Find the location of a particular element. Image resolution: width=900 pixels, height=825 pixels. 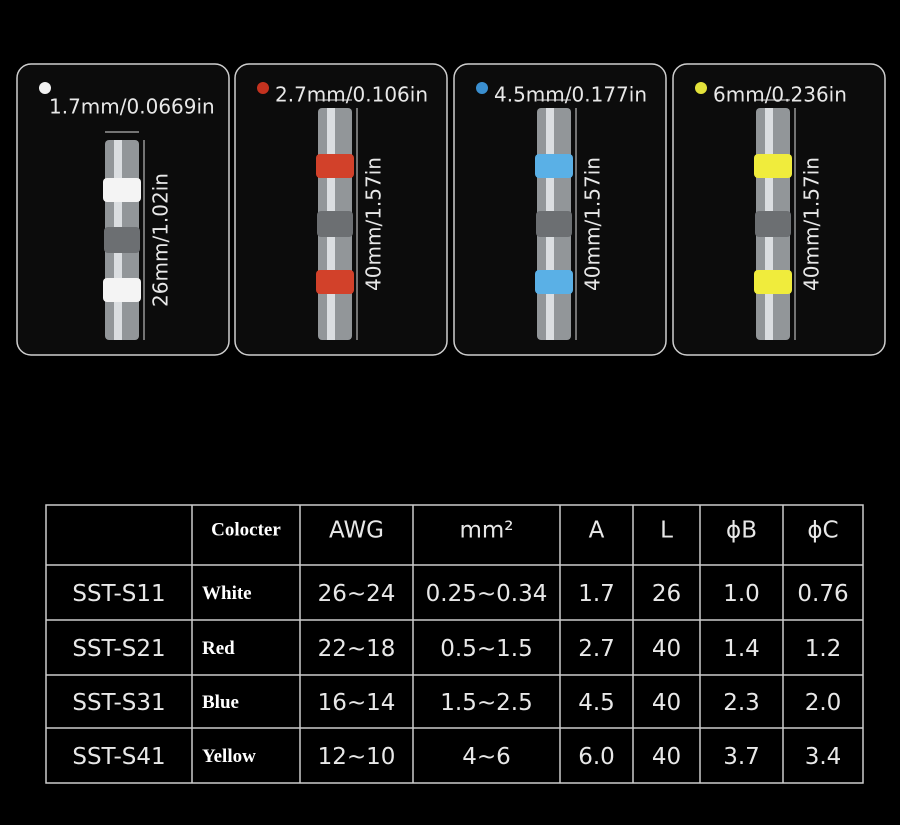

table-cell: 2.7 is located at coordinates (596, 649).